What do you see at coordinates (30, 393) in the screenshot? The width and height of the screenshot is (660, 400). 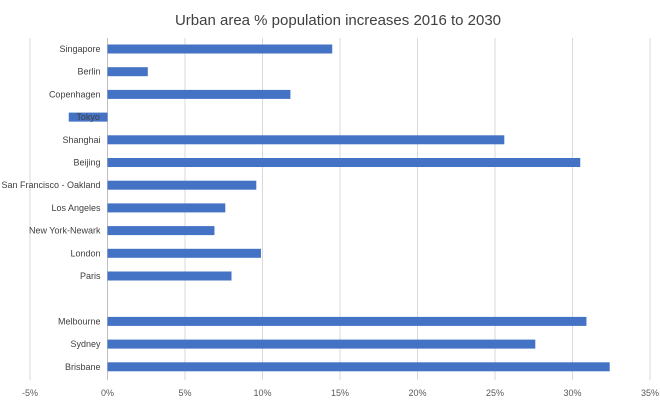 I see `x-tick-label: -5%` at bounding box center [30, 393].